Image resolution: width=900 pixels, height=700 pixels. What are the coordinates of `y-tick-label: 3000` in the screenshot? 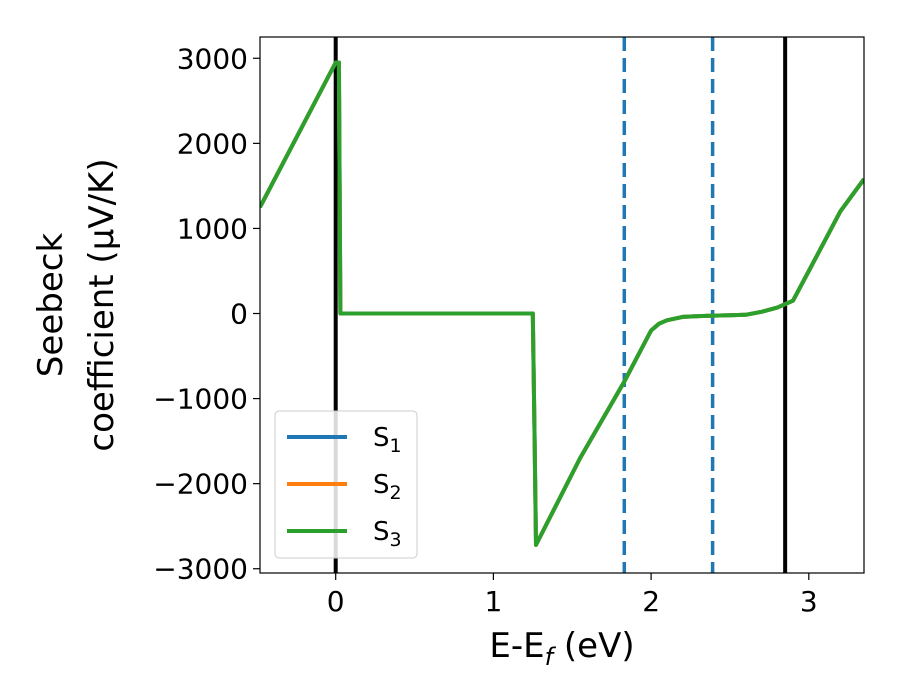 It's located at (212, 58).